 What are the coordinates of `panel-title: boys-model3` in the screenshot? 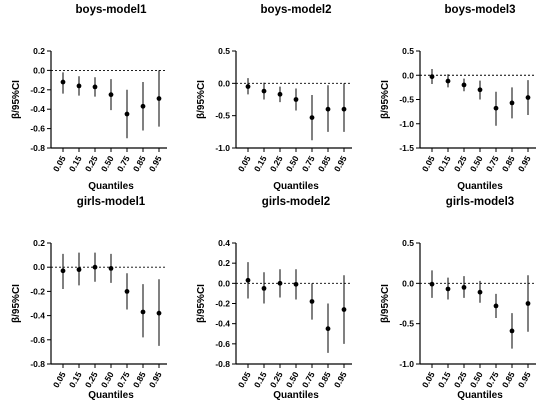 It's located at (480, 10).